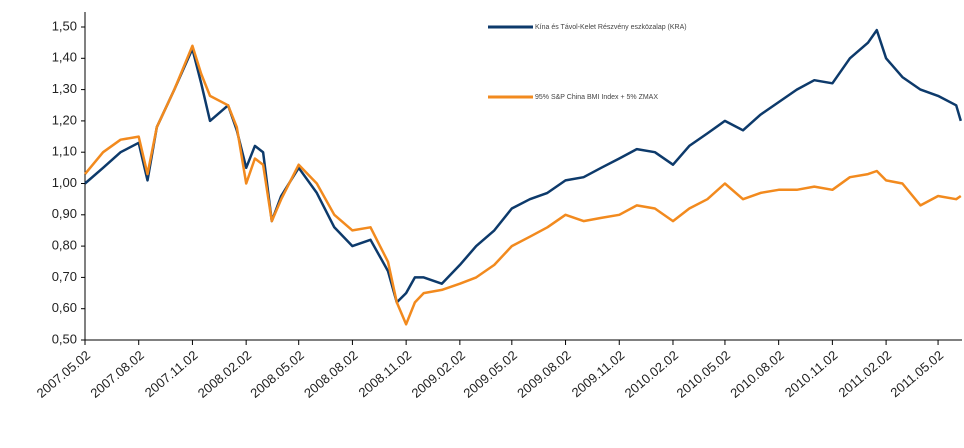 Image resolution: width=964 pixels, height=448 pixels. I want to click on y-tick-label: 0,50, so click(64, 338).